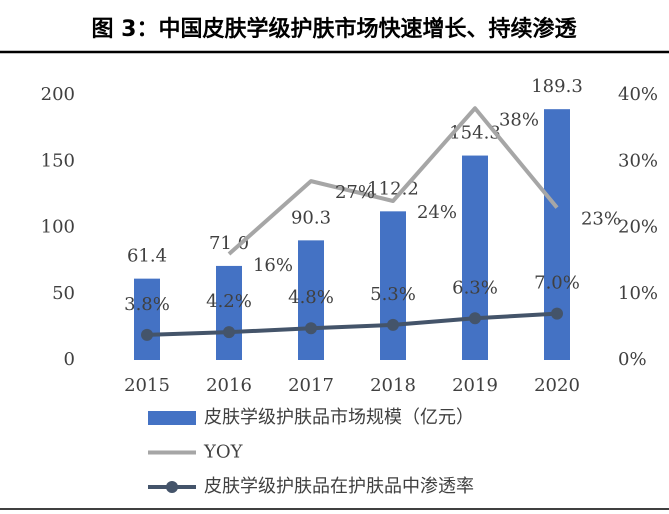  I want to click on bar-value-label: 71.0, so click(229, 243).